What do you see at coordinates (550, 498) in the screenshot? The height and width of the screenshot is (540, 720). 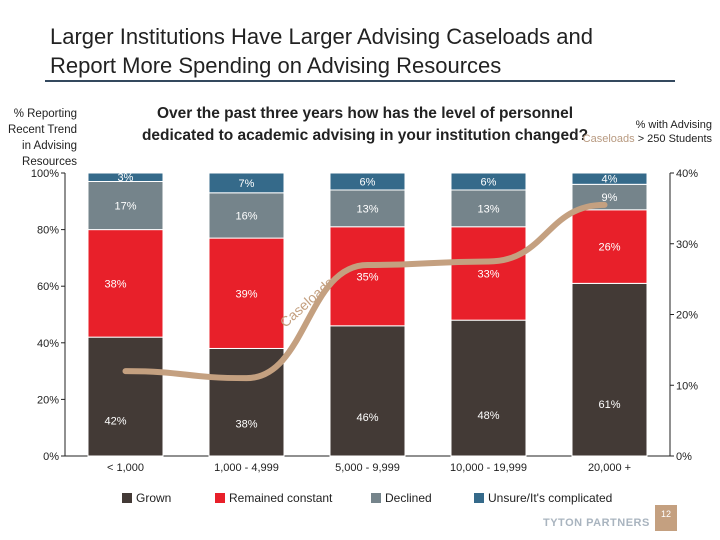 I see `legend-label: Unsure/It's complicated` at bounding box center [550, 498].